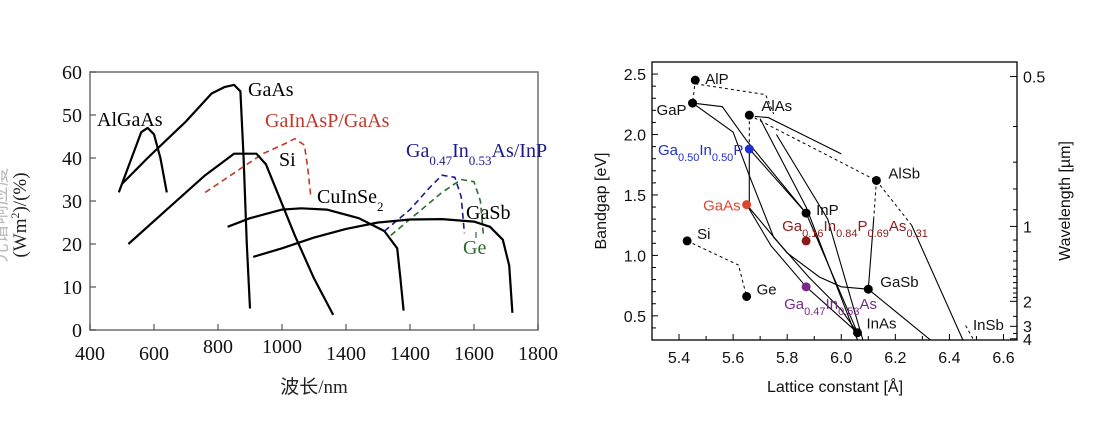 Image resolution: width=1097 pixels, height=432 pixels. I want to click on x-tick-label: 1800, so click(538, 354).